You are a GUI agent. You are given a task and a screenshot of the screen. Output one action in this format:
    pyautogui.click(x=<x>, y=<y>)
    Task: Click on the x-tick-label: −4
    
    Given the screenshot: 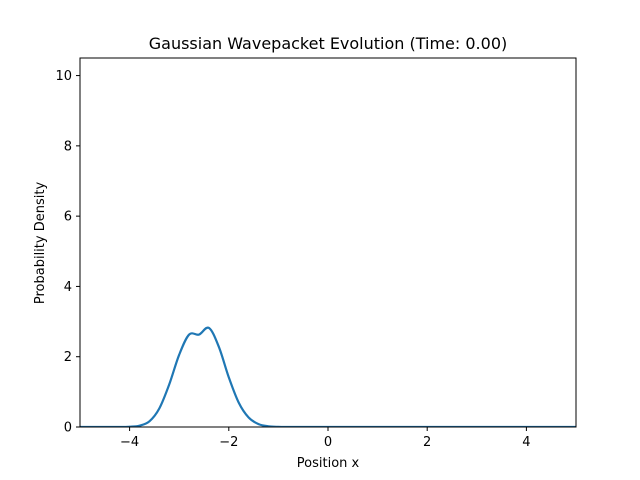 What is the action you would take?
    pyautogui.click(x=129, y=442)
    